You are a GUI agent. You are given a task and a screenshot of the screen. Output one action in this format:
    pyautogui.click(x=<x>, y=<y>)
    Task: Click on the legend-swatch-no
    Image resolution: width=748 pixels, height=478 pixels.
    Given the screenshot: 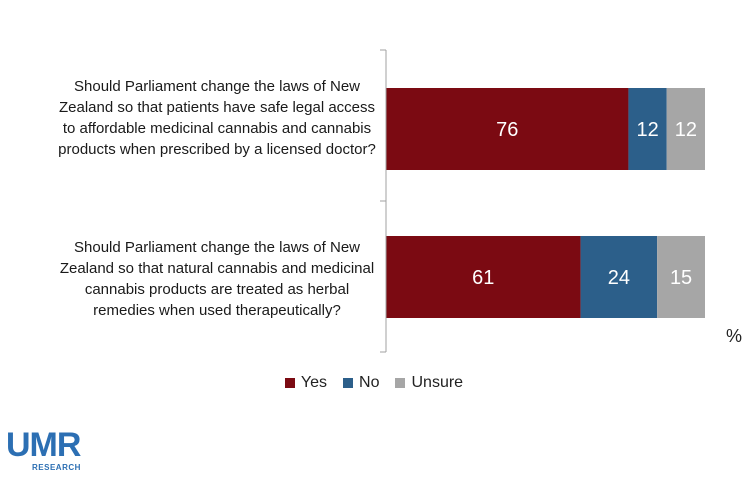 What is the action you would take?
    pyautogui.click(x=348, y=383)
    